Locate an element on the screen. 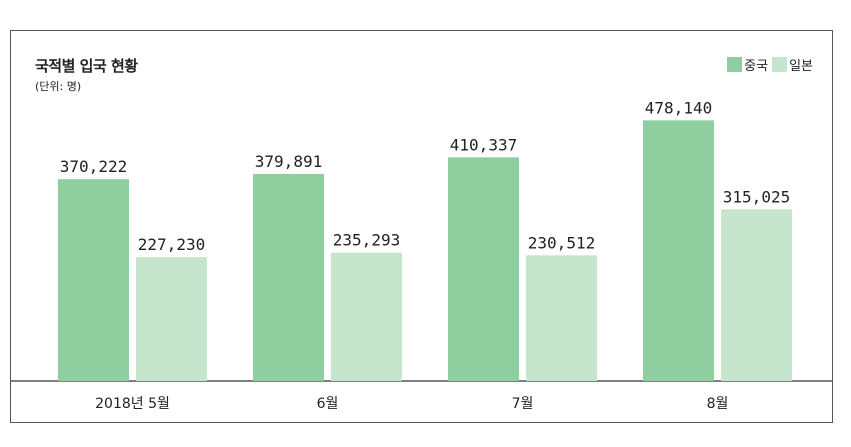 The width and height of the screenshot is (851, 447). legend-swatch-china is located at coordinates (735, 64).